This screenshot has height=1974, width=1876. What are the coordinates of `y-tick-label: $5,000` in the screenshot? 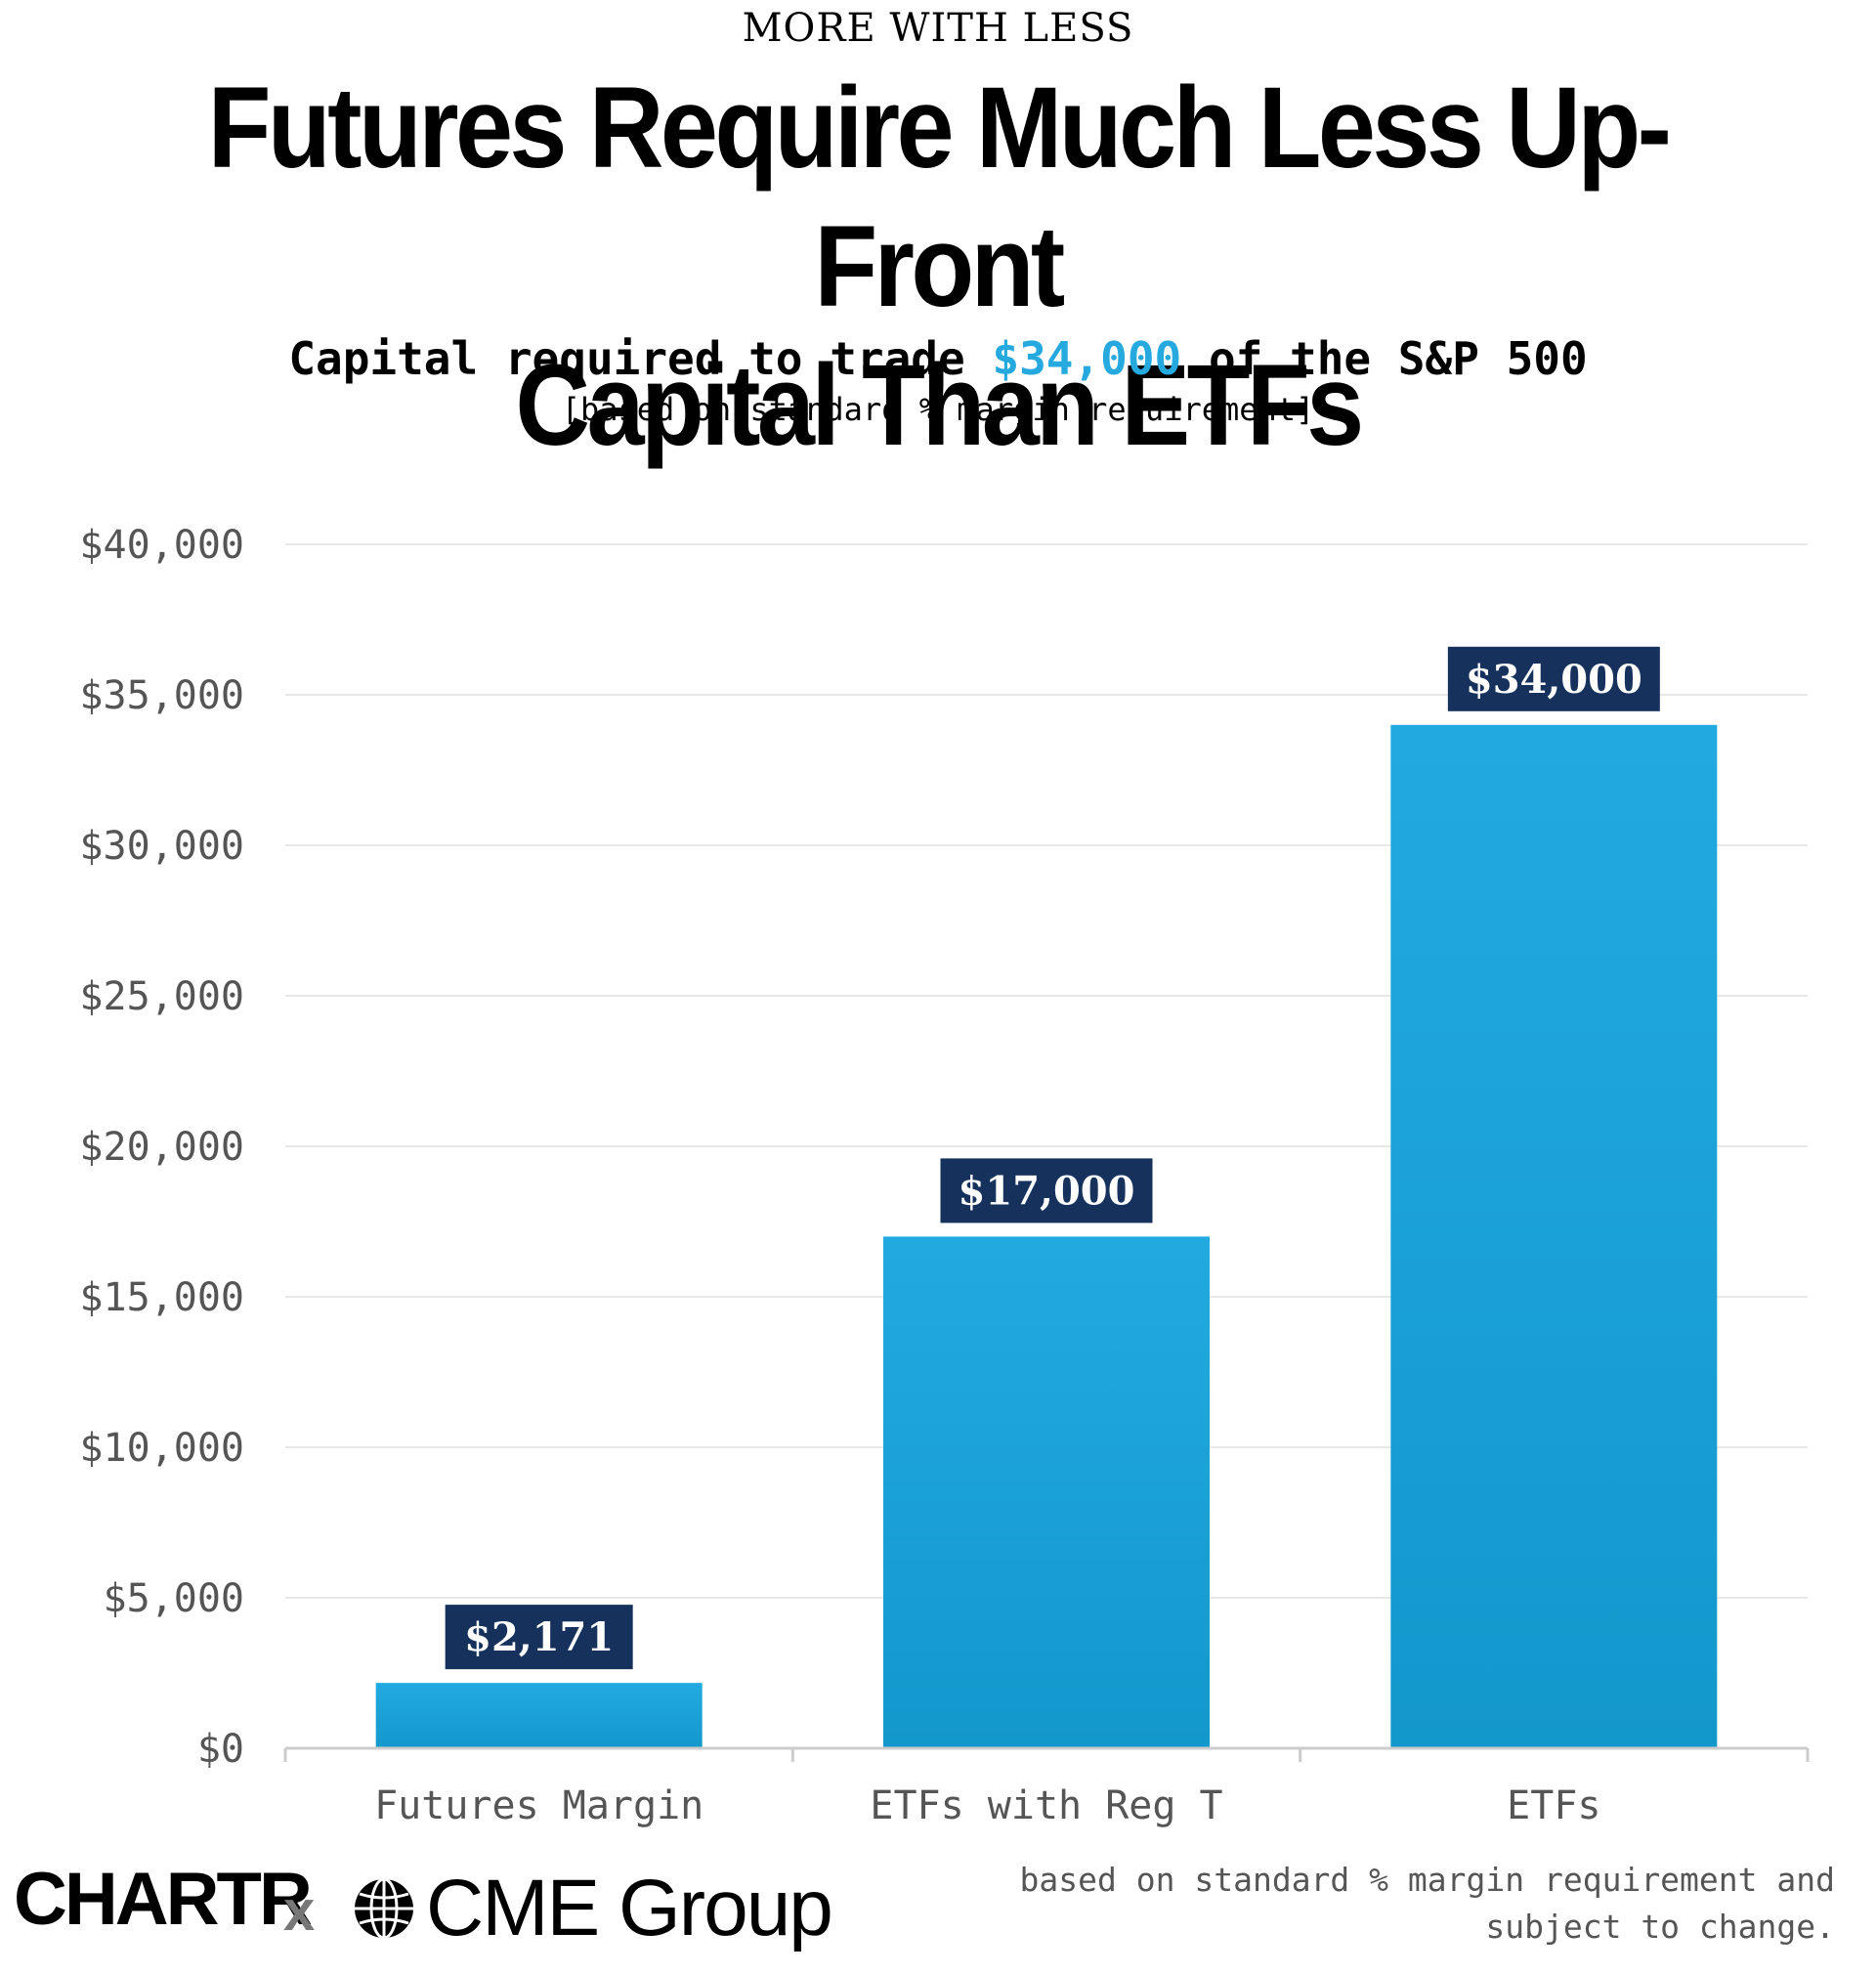 It's located at (174, 1599).